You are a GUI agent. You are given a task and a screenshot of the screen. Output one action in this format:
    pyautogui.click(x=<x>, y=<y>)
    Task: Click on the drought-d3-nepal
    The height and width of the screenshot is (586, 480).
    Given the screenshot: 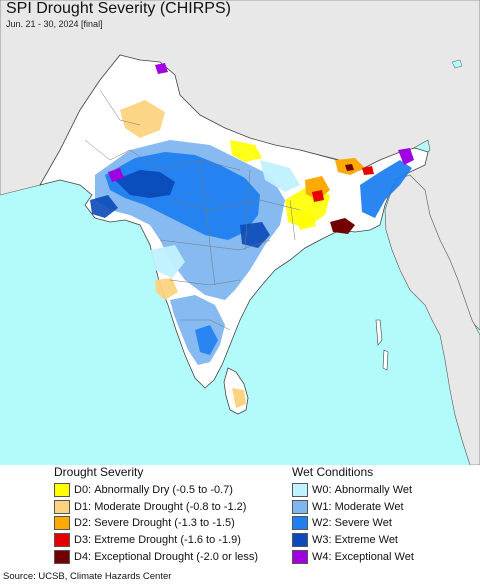 What is the action you would take?
    pyautogui.click(x=368, y=170)
    